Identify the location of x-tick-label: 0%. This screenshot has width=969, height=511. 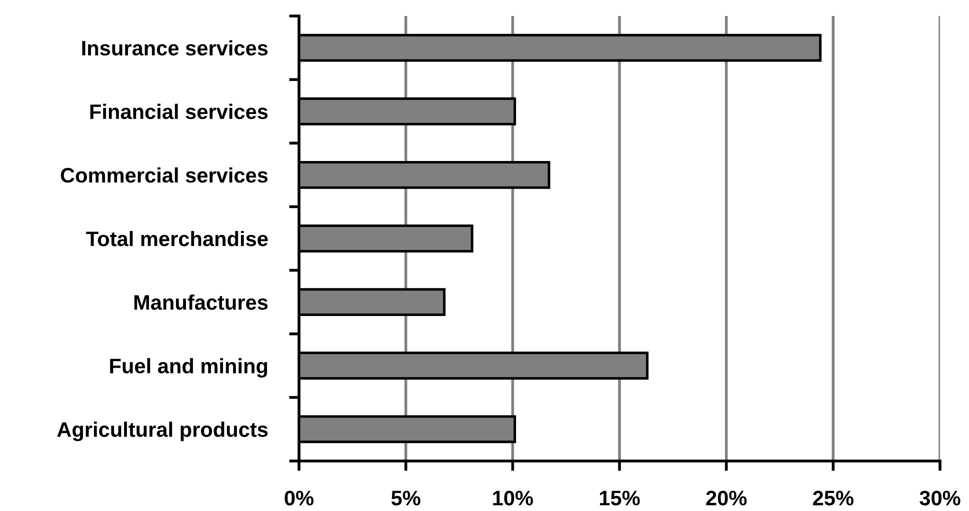
(299, 498).